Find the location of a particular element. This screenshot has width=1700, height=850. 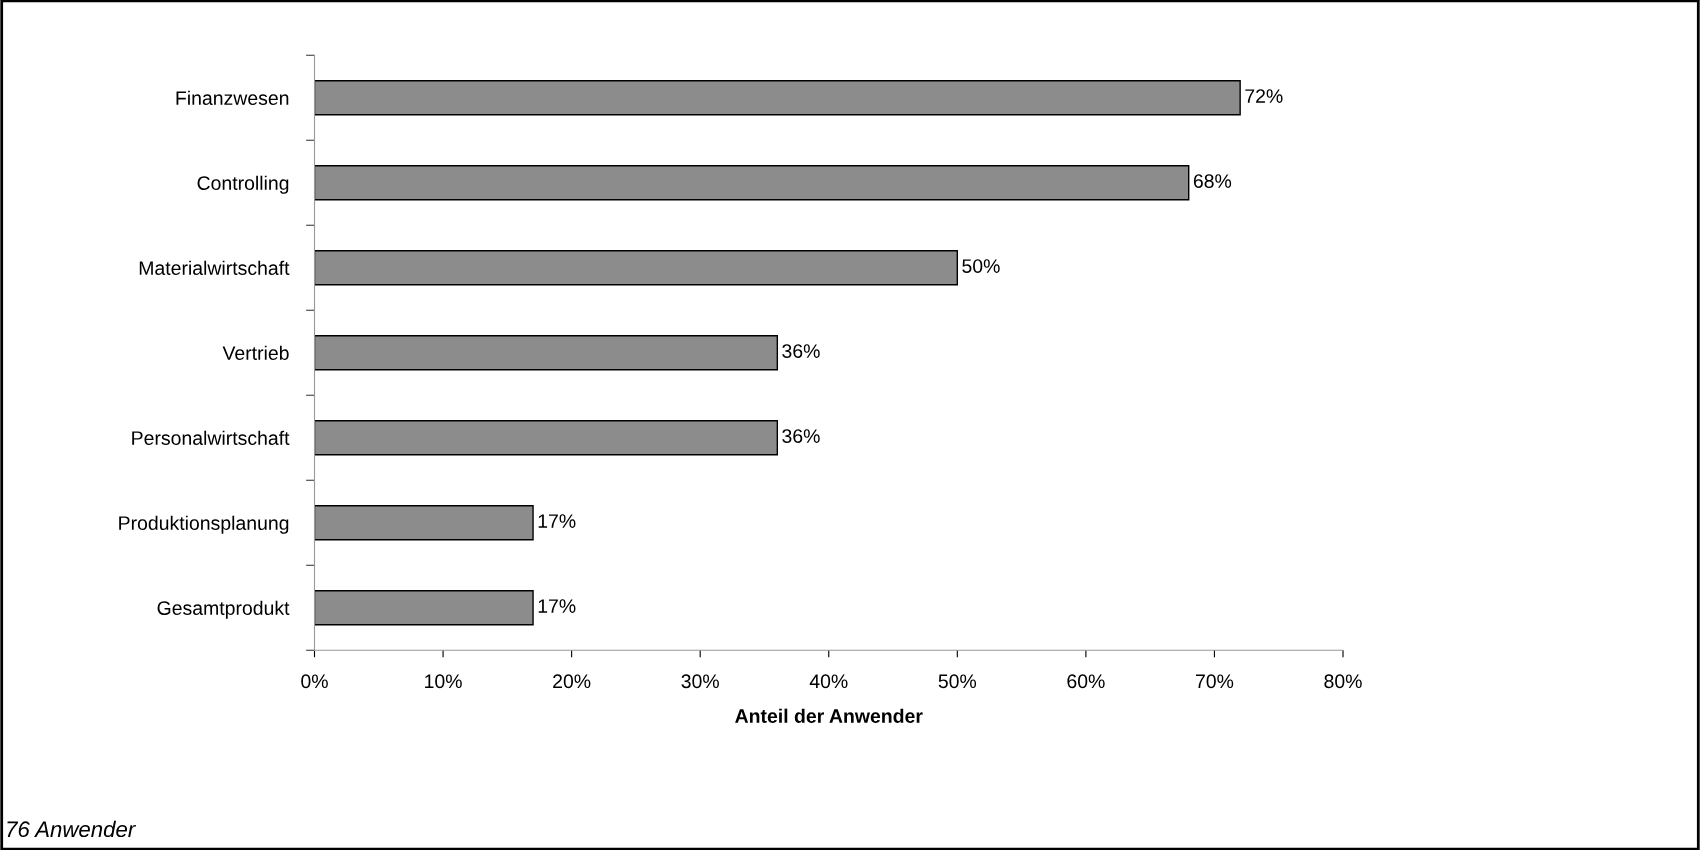

x-tick-label: 50% is located at coordinates (957, 681).